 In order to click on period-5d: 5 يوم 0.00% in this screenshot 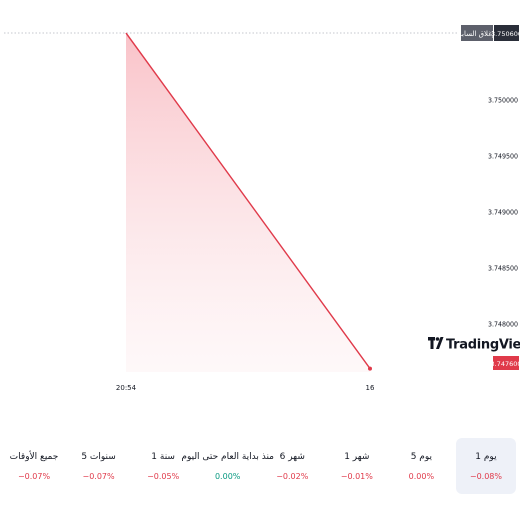, I will do `click(421, 466)`.